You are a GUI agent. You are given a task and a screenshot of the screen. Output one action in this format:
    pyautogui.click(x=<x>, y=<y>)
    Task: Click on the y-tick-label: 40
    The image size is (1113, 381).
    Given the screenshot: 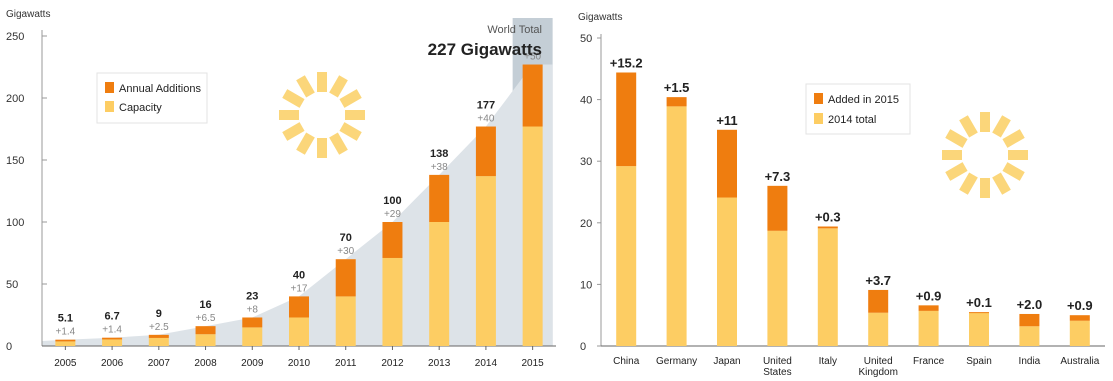 What is the action you would take?
    pyautogui.click(x=586, y=101)
    